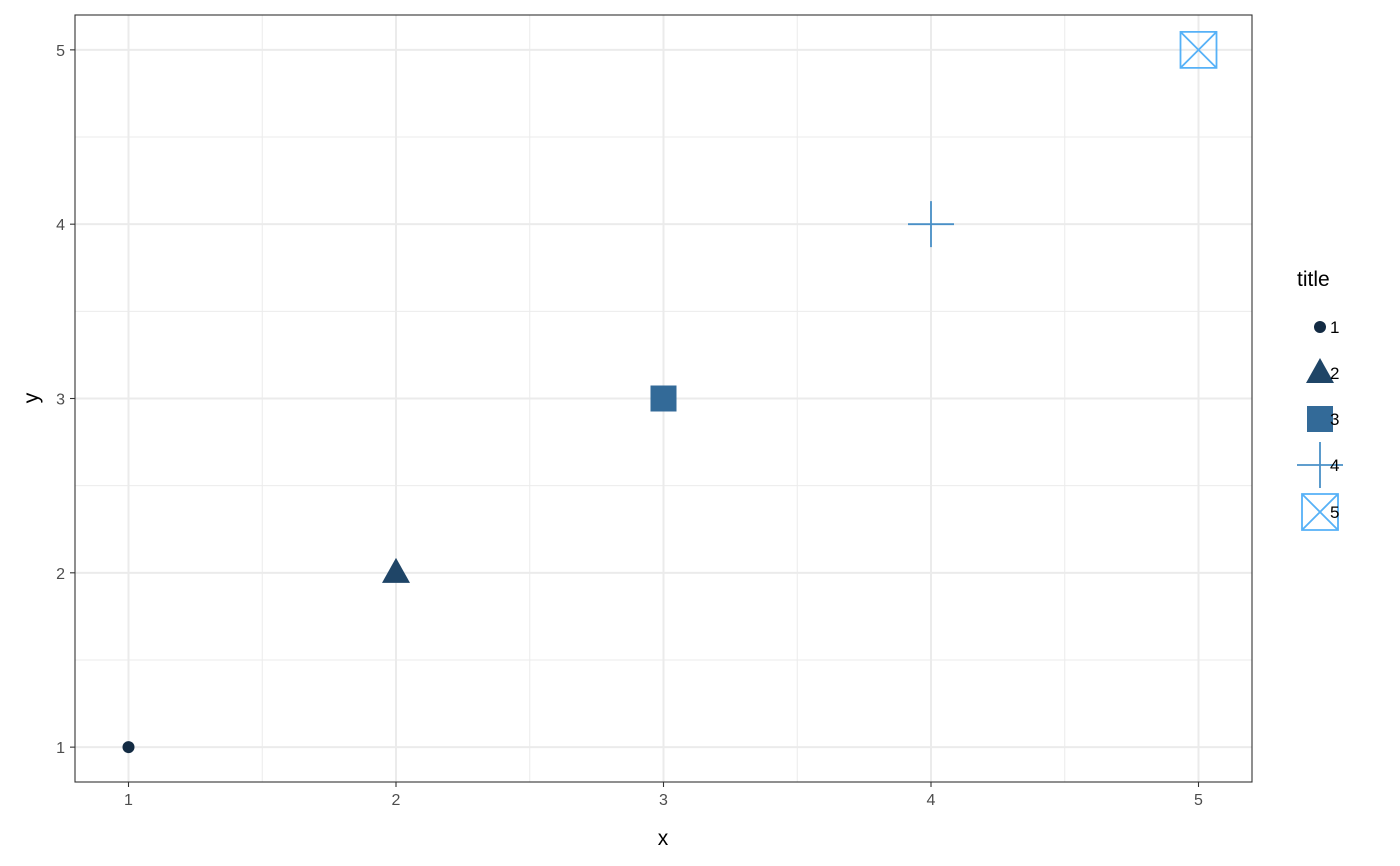 This screenshot has width=1400, height=866. Describe the element at coordinates (1313, 279) in the screenshot. I see `legend-title: title` at that location.